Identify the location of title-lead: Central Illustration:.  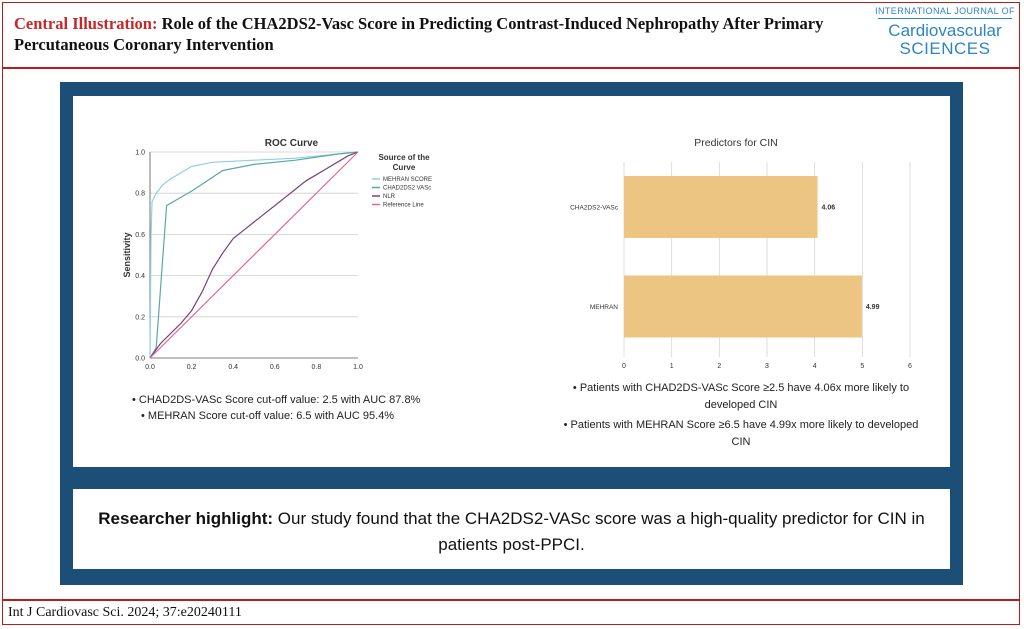
(86, 23).